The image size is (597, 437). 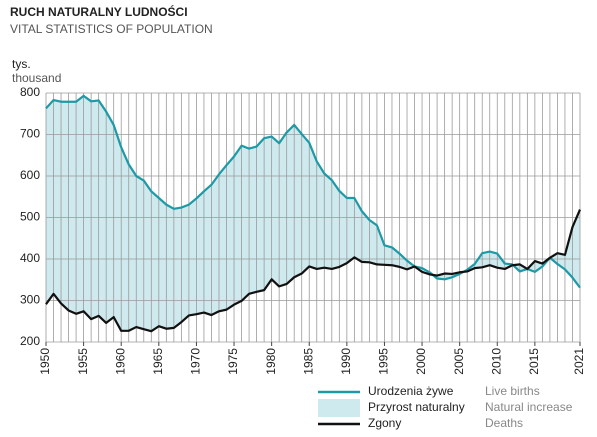 I want to click on legend-label: Przyrost naturalny, so click(x=416, y=407).